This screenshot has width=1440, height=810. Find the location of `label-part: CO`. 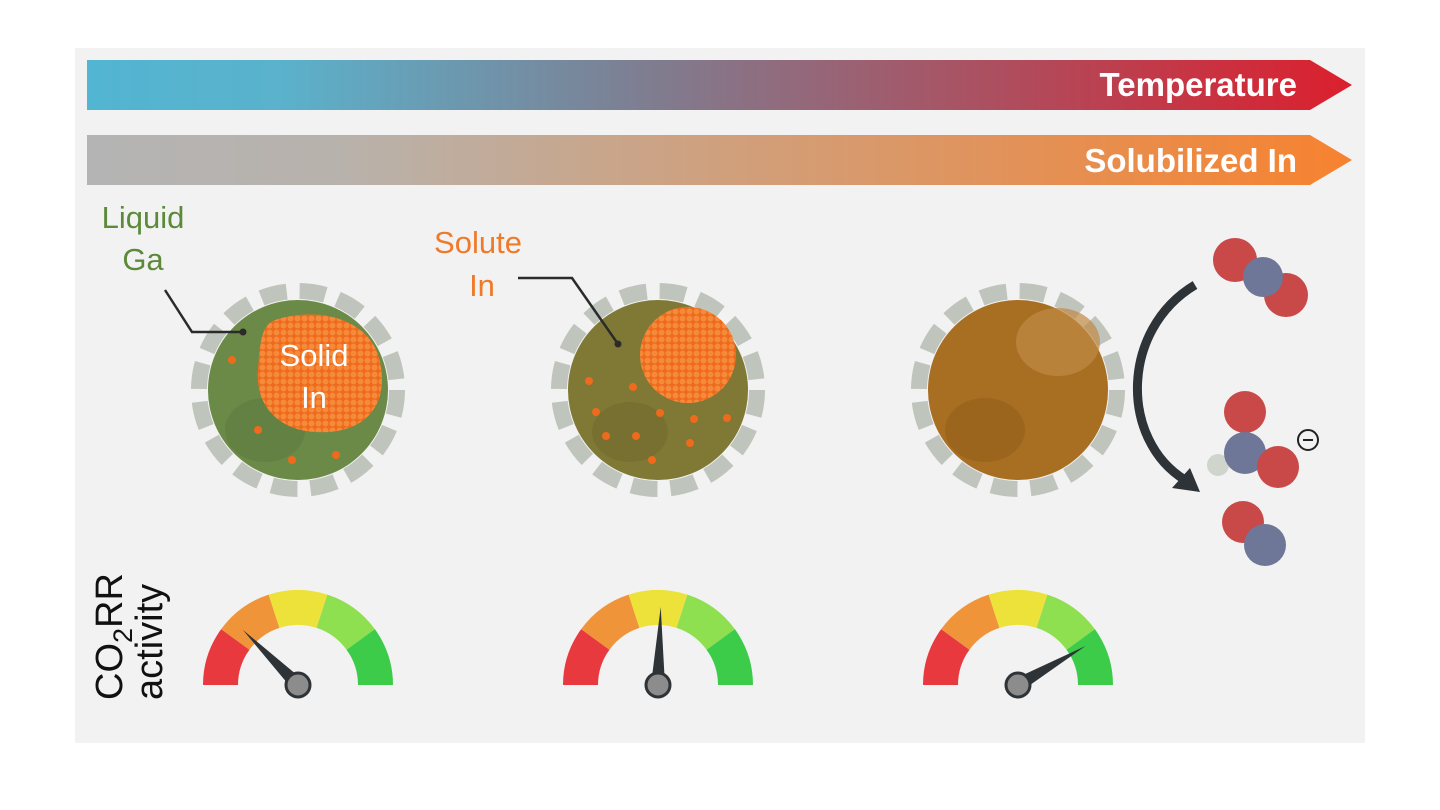

label-part: CO is located at coordinates (110, 671).